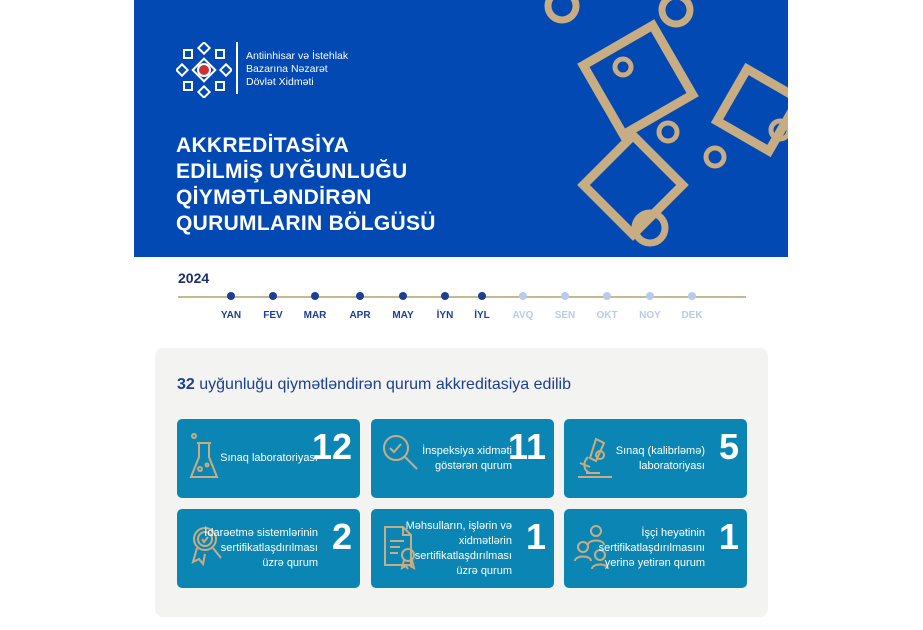  What do you see at coordinates (315, 306) in the screenshot?
I see `timeline-month: MAR` at bounding box center [315, 306].